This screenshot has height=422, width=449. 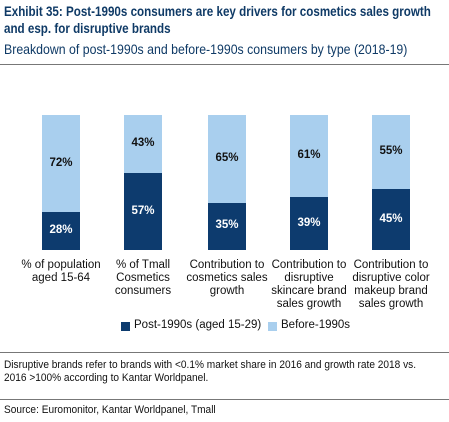 I want to click on data-label: 61%, so click(x=309, y=155).